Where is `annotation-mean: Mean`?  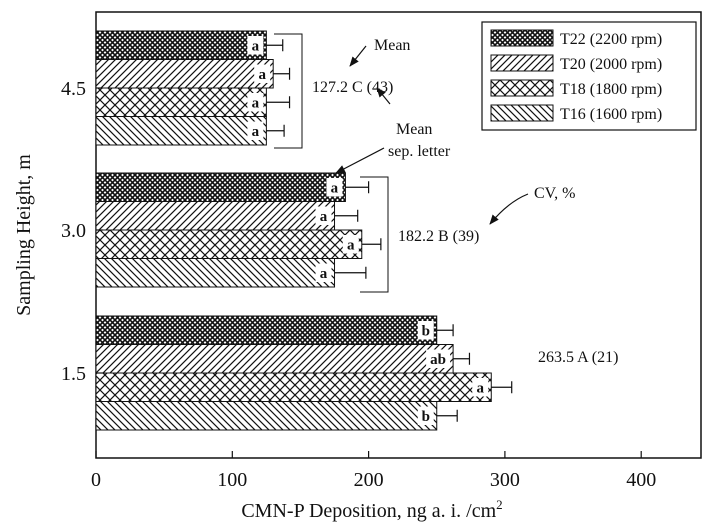
annotation-mean: Mean is located at coordinates (392, 45).